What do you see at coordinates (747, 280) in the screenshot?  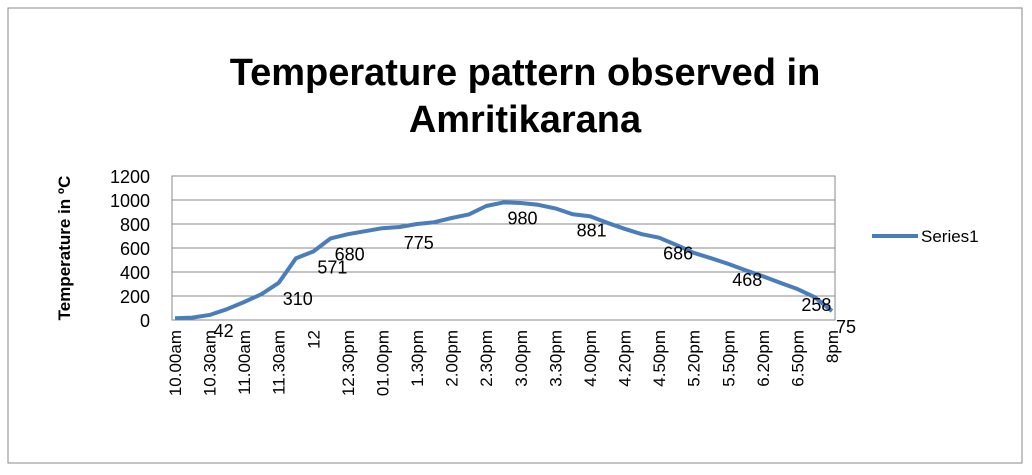 I see `data-label: 468` at bounding box center [747, 280].